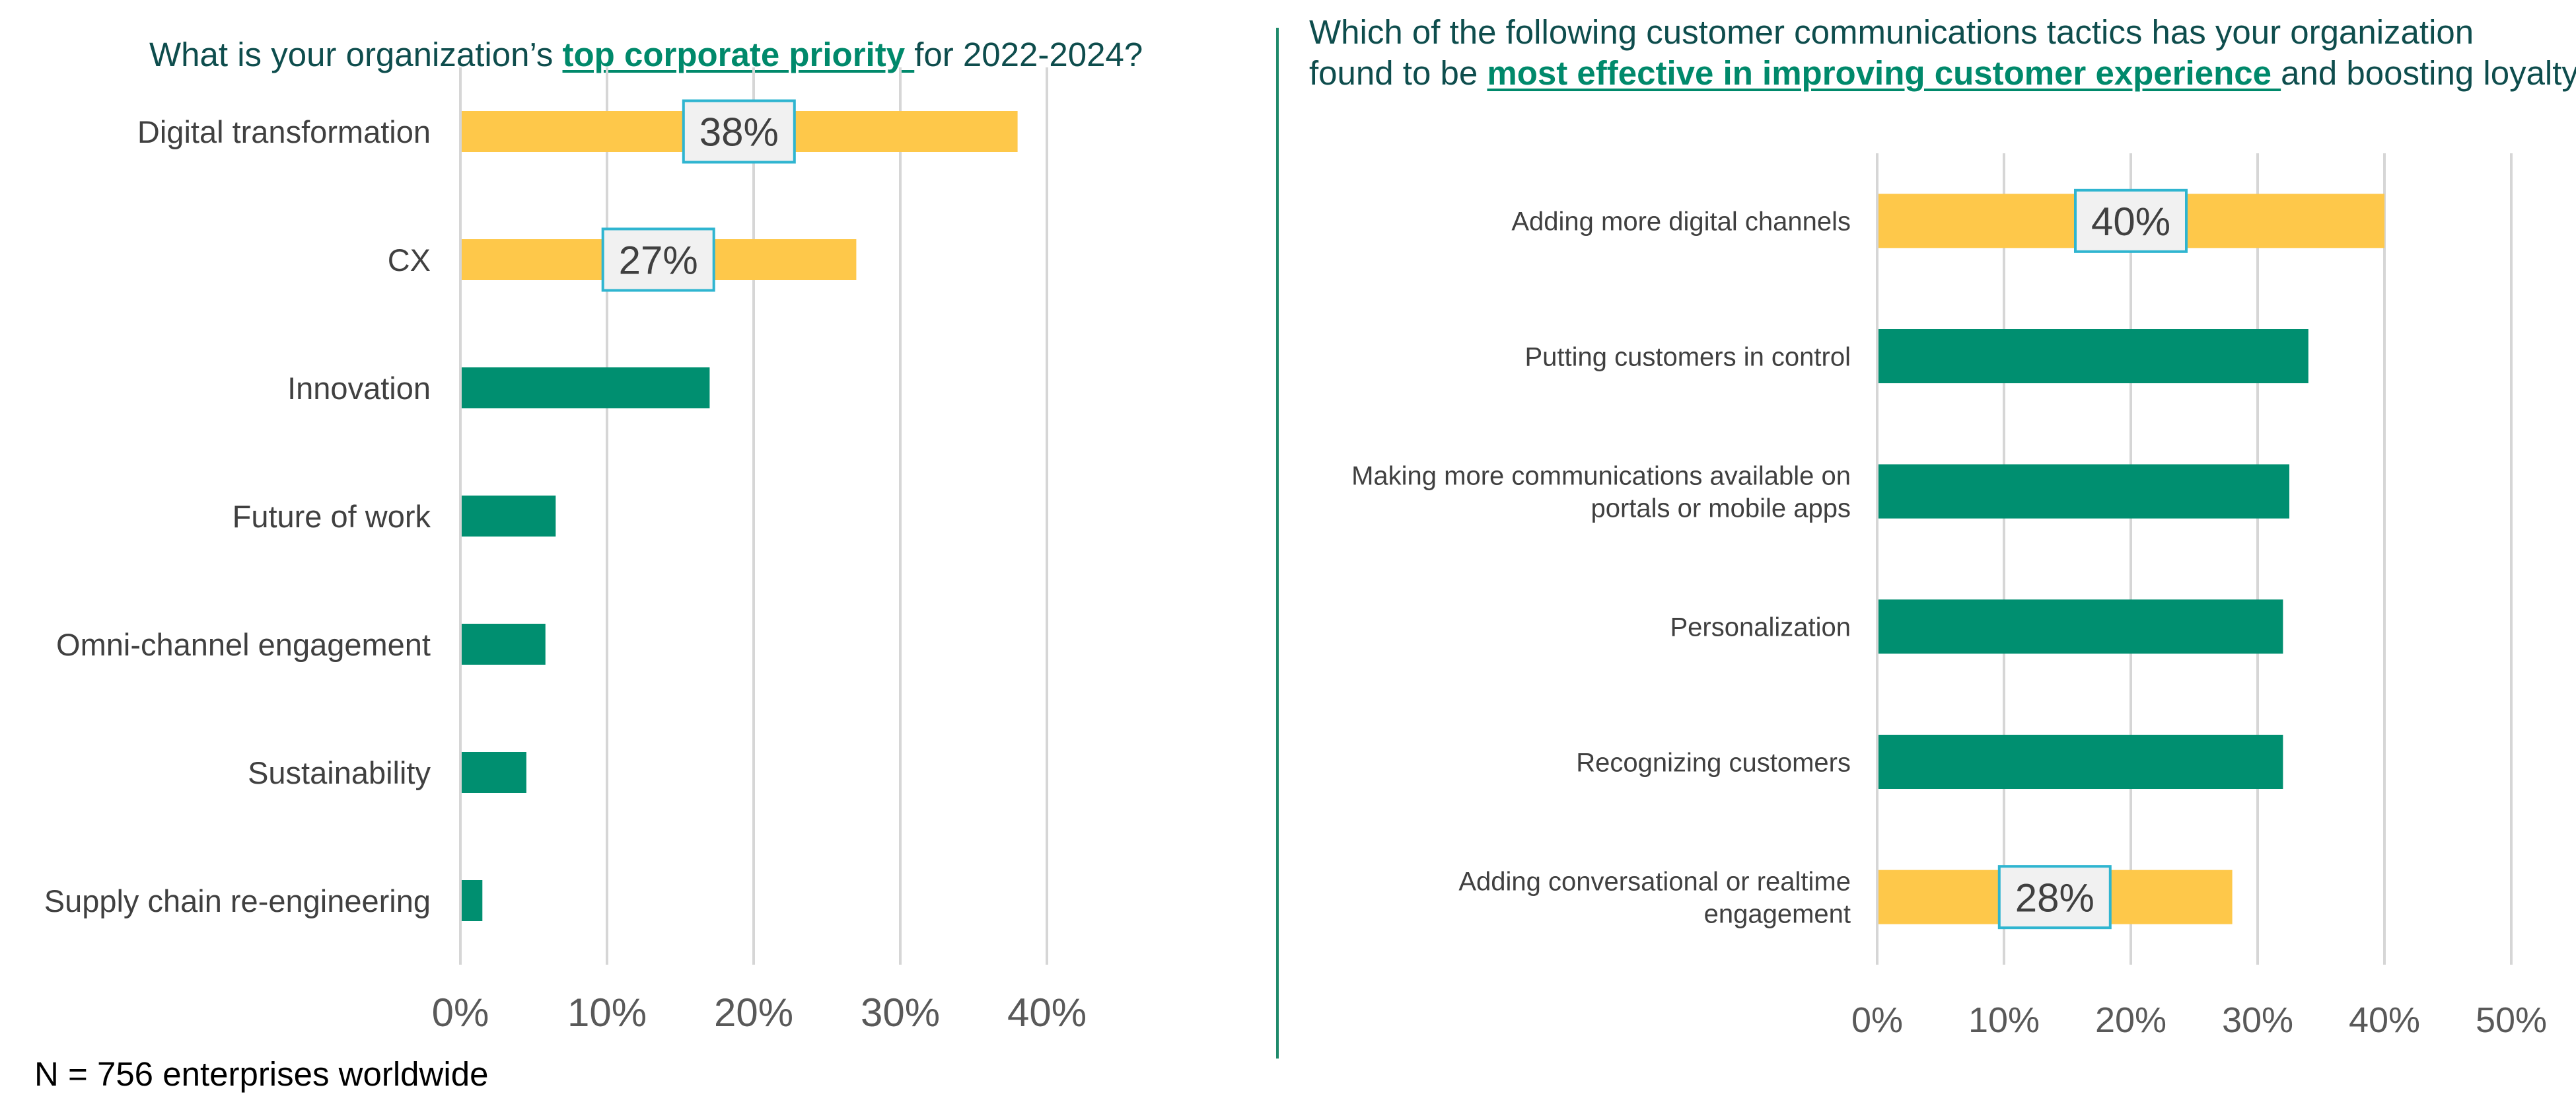  Describe the element at coordinates (356, 54) in the screenshot. I see `left-title-before: What is your organization’s` at that location.